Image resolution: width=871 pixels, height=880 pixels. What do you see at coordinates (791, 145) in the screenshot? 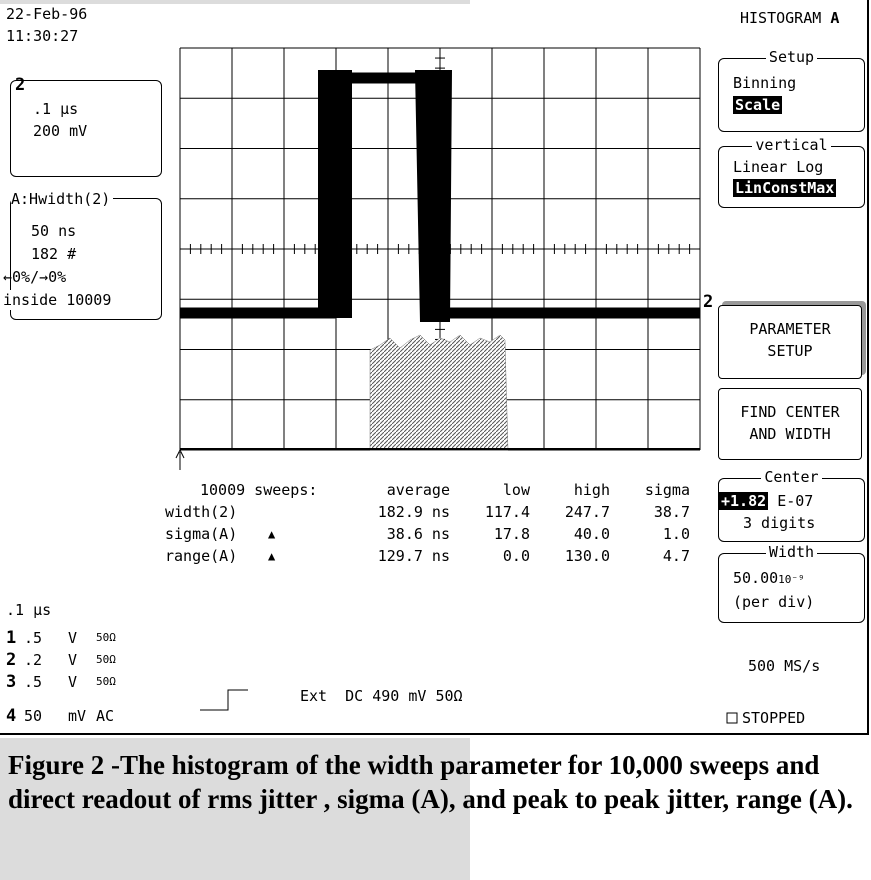
I see `menu-title: vertical` at bounding box center [791, 145].